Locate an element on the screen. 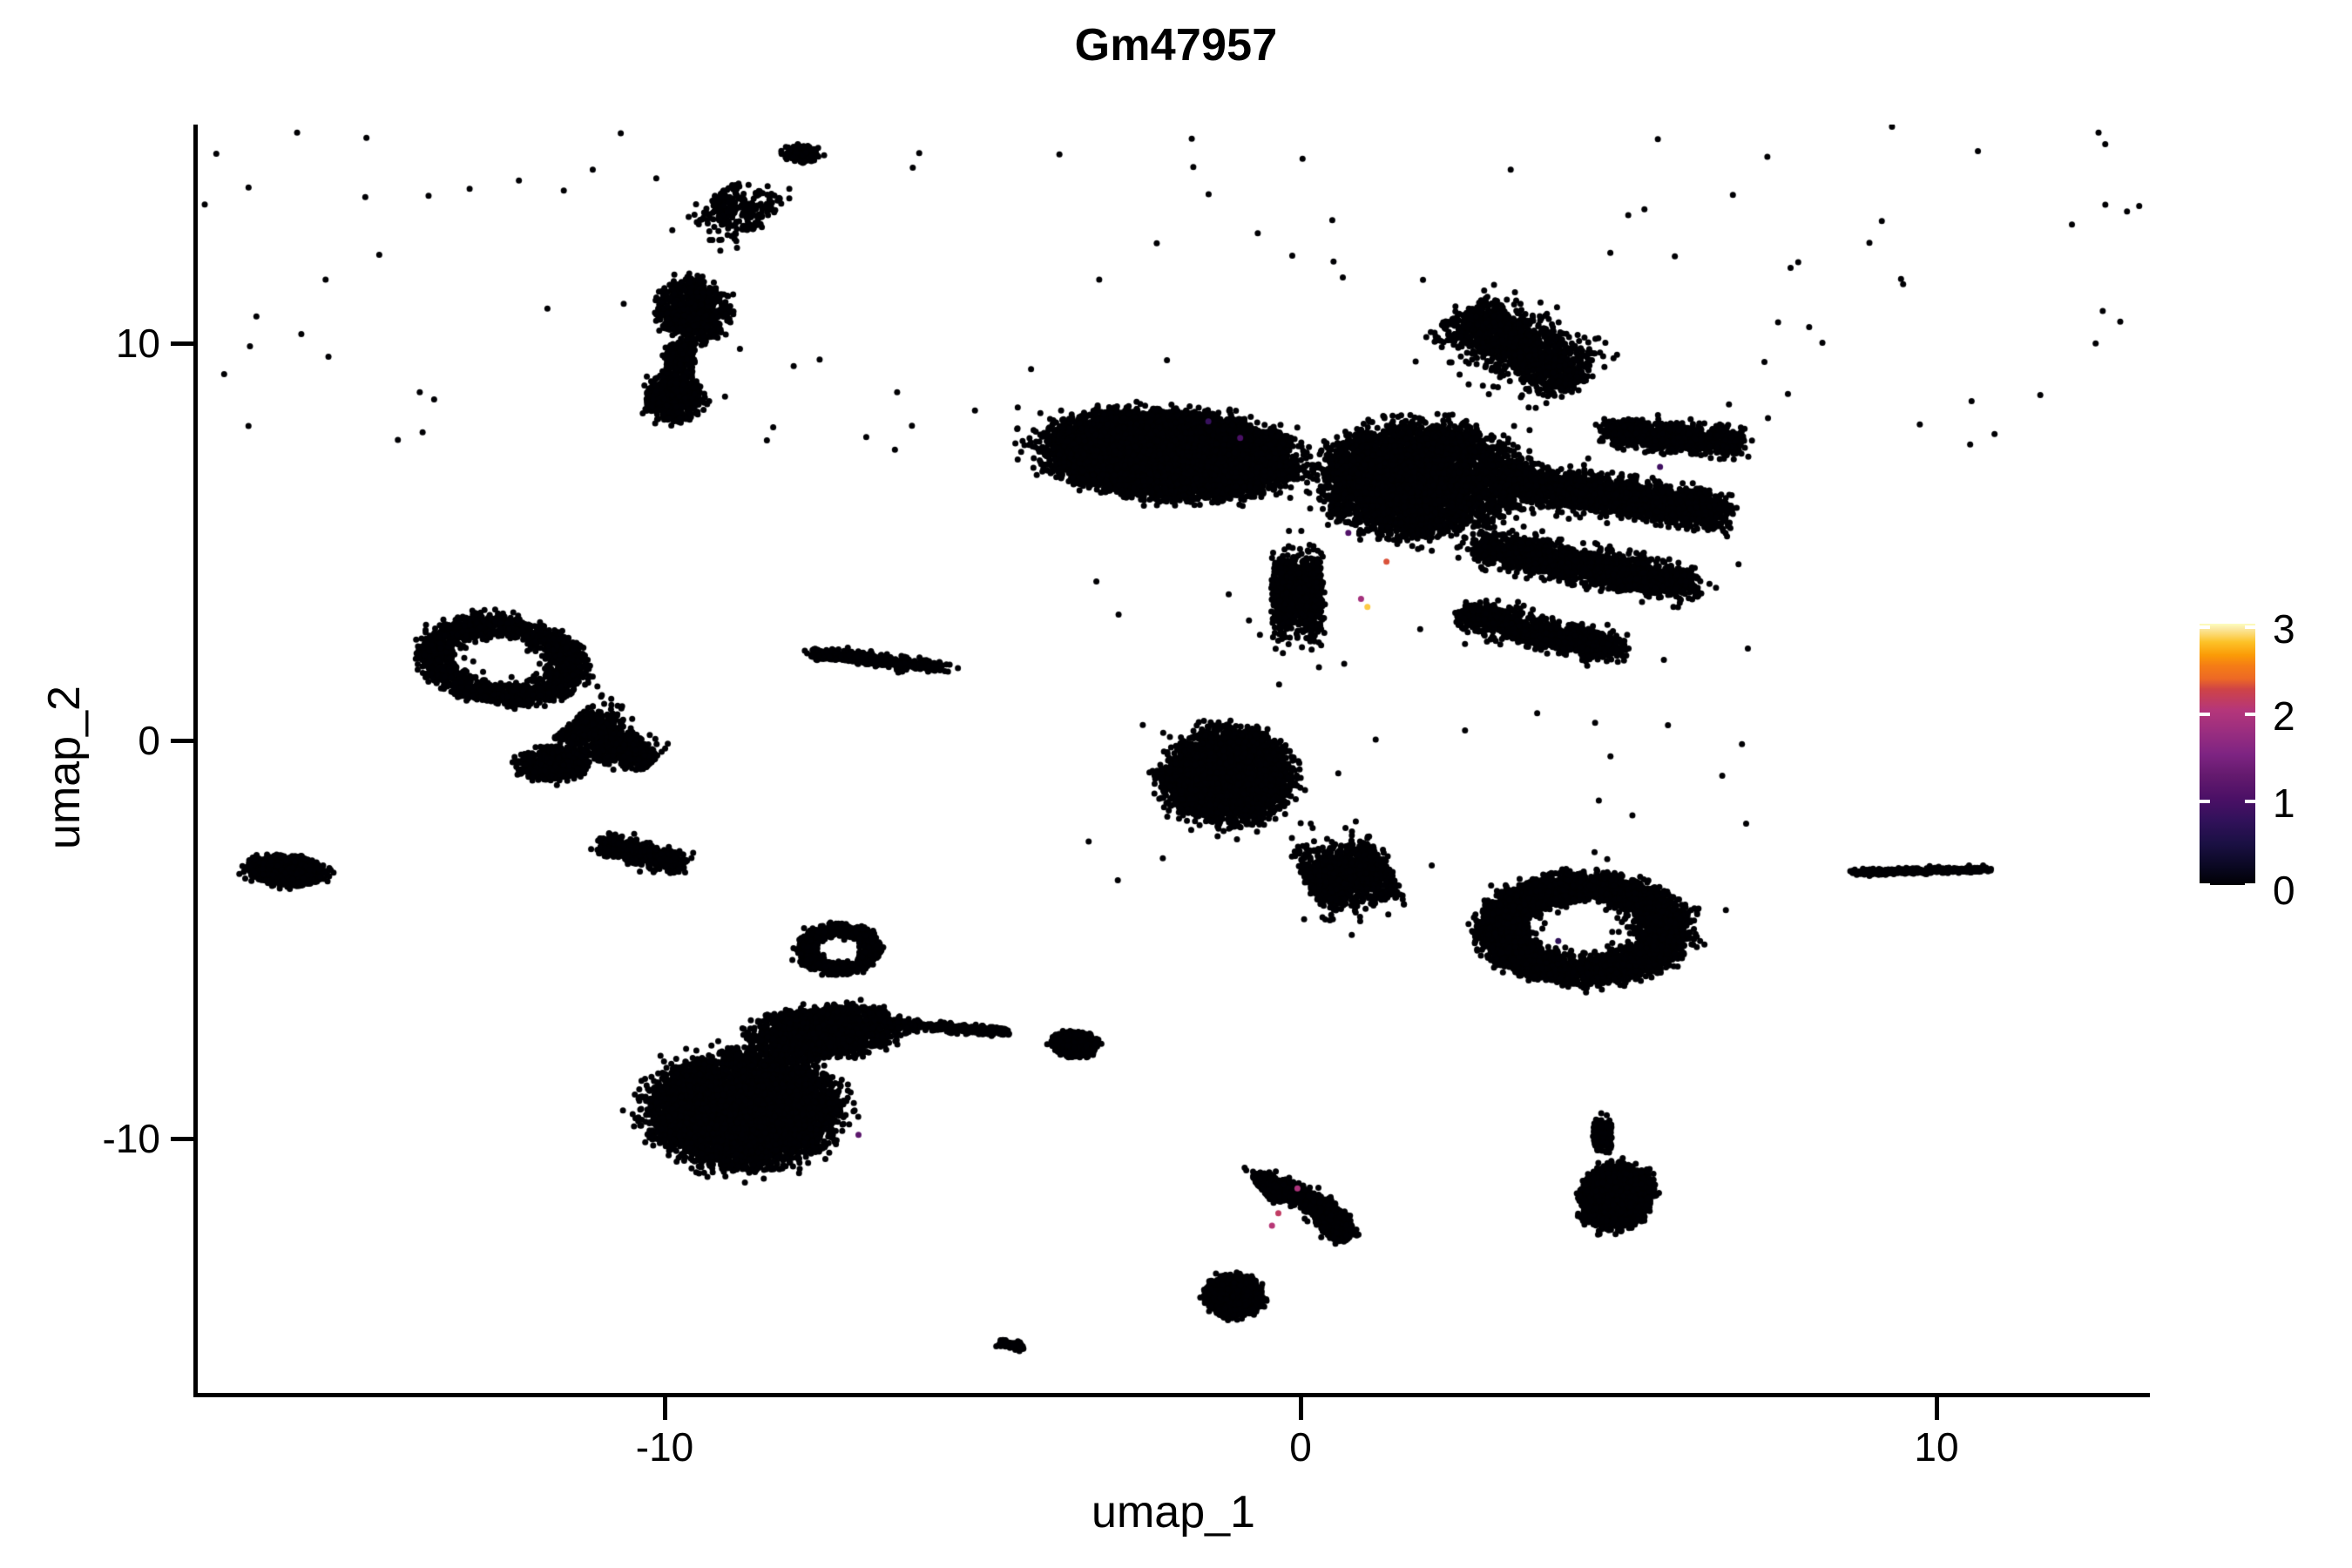 The width and height of the screenshot is (2352, 1568). colorbar-label-2: 2 is located at coordinates (2284, 716).